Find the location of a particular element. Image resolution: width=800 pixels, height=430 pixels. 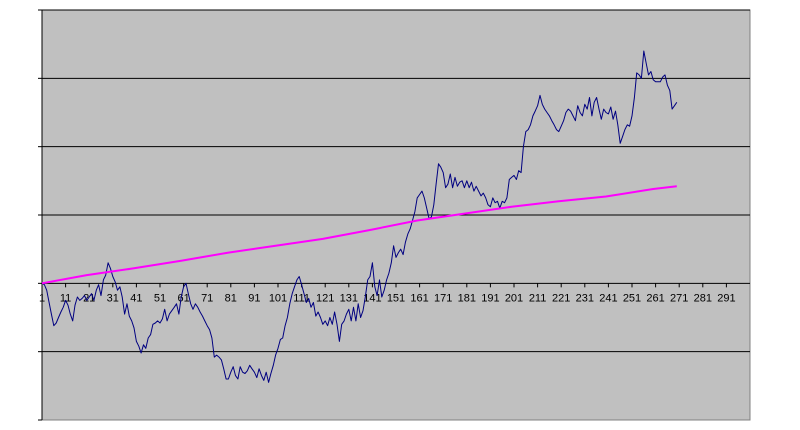

x-tick-label: 121 is located at coordinates (325, 298).